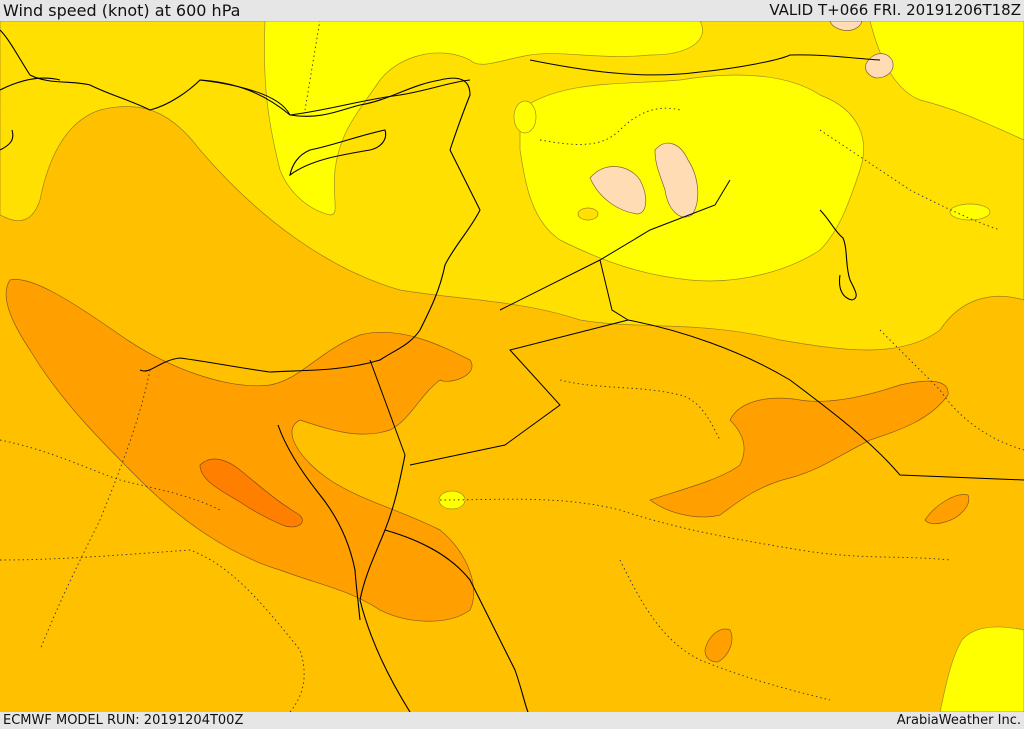 The width and height of the screenshot is (1024, 729). What do you see at coordinates (895, 10) in the screenshot?
I see `valid-time: VALID T+066 FRI. 20191206T18Z` at bounding box center [895, 10].